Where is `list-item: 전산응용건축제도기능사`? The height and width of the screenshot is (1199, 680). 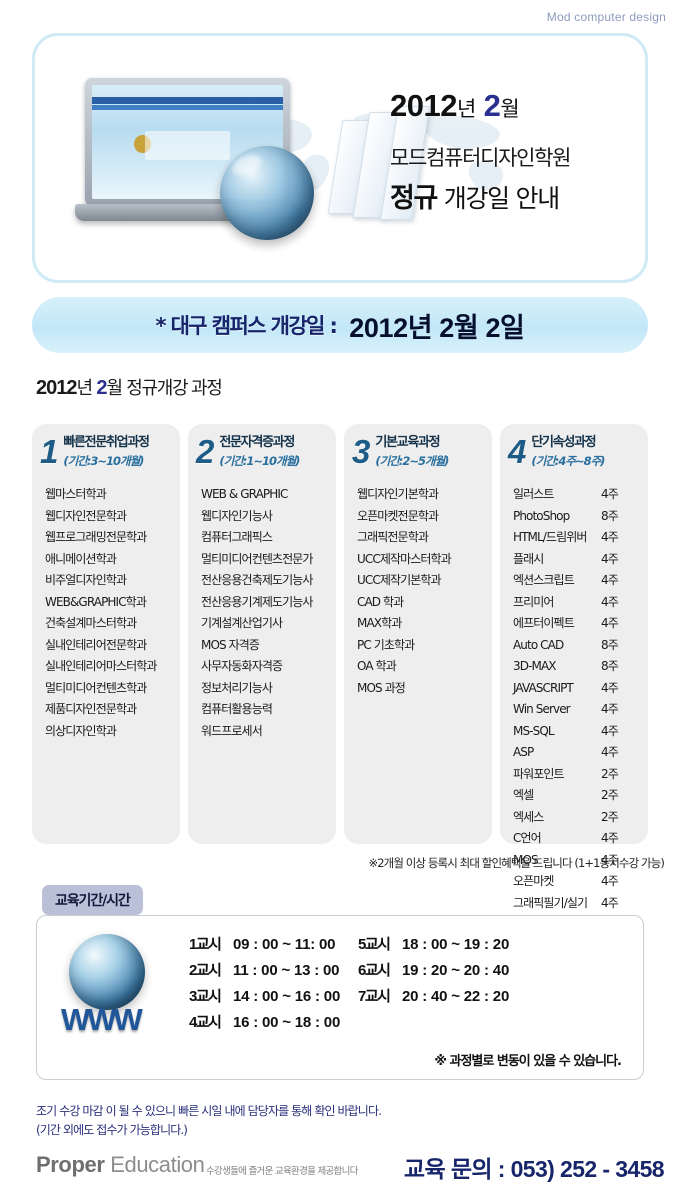 list-item: 전산응용건축제도기능사 is located at coordinates (257, 580).